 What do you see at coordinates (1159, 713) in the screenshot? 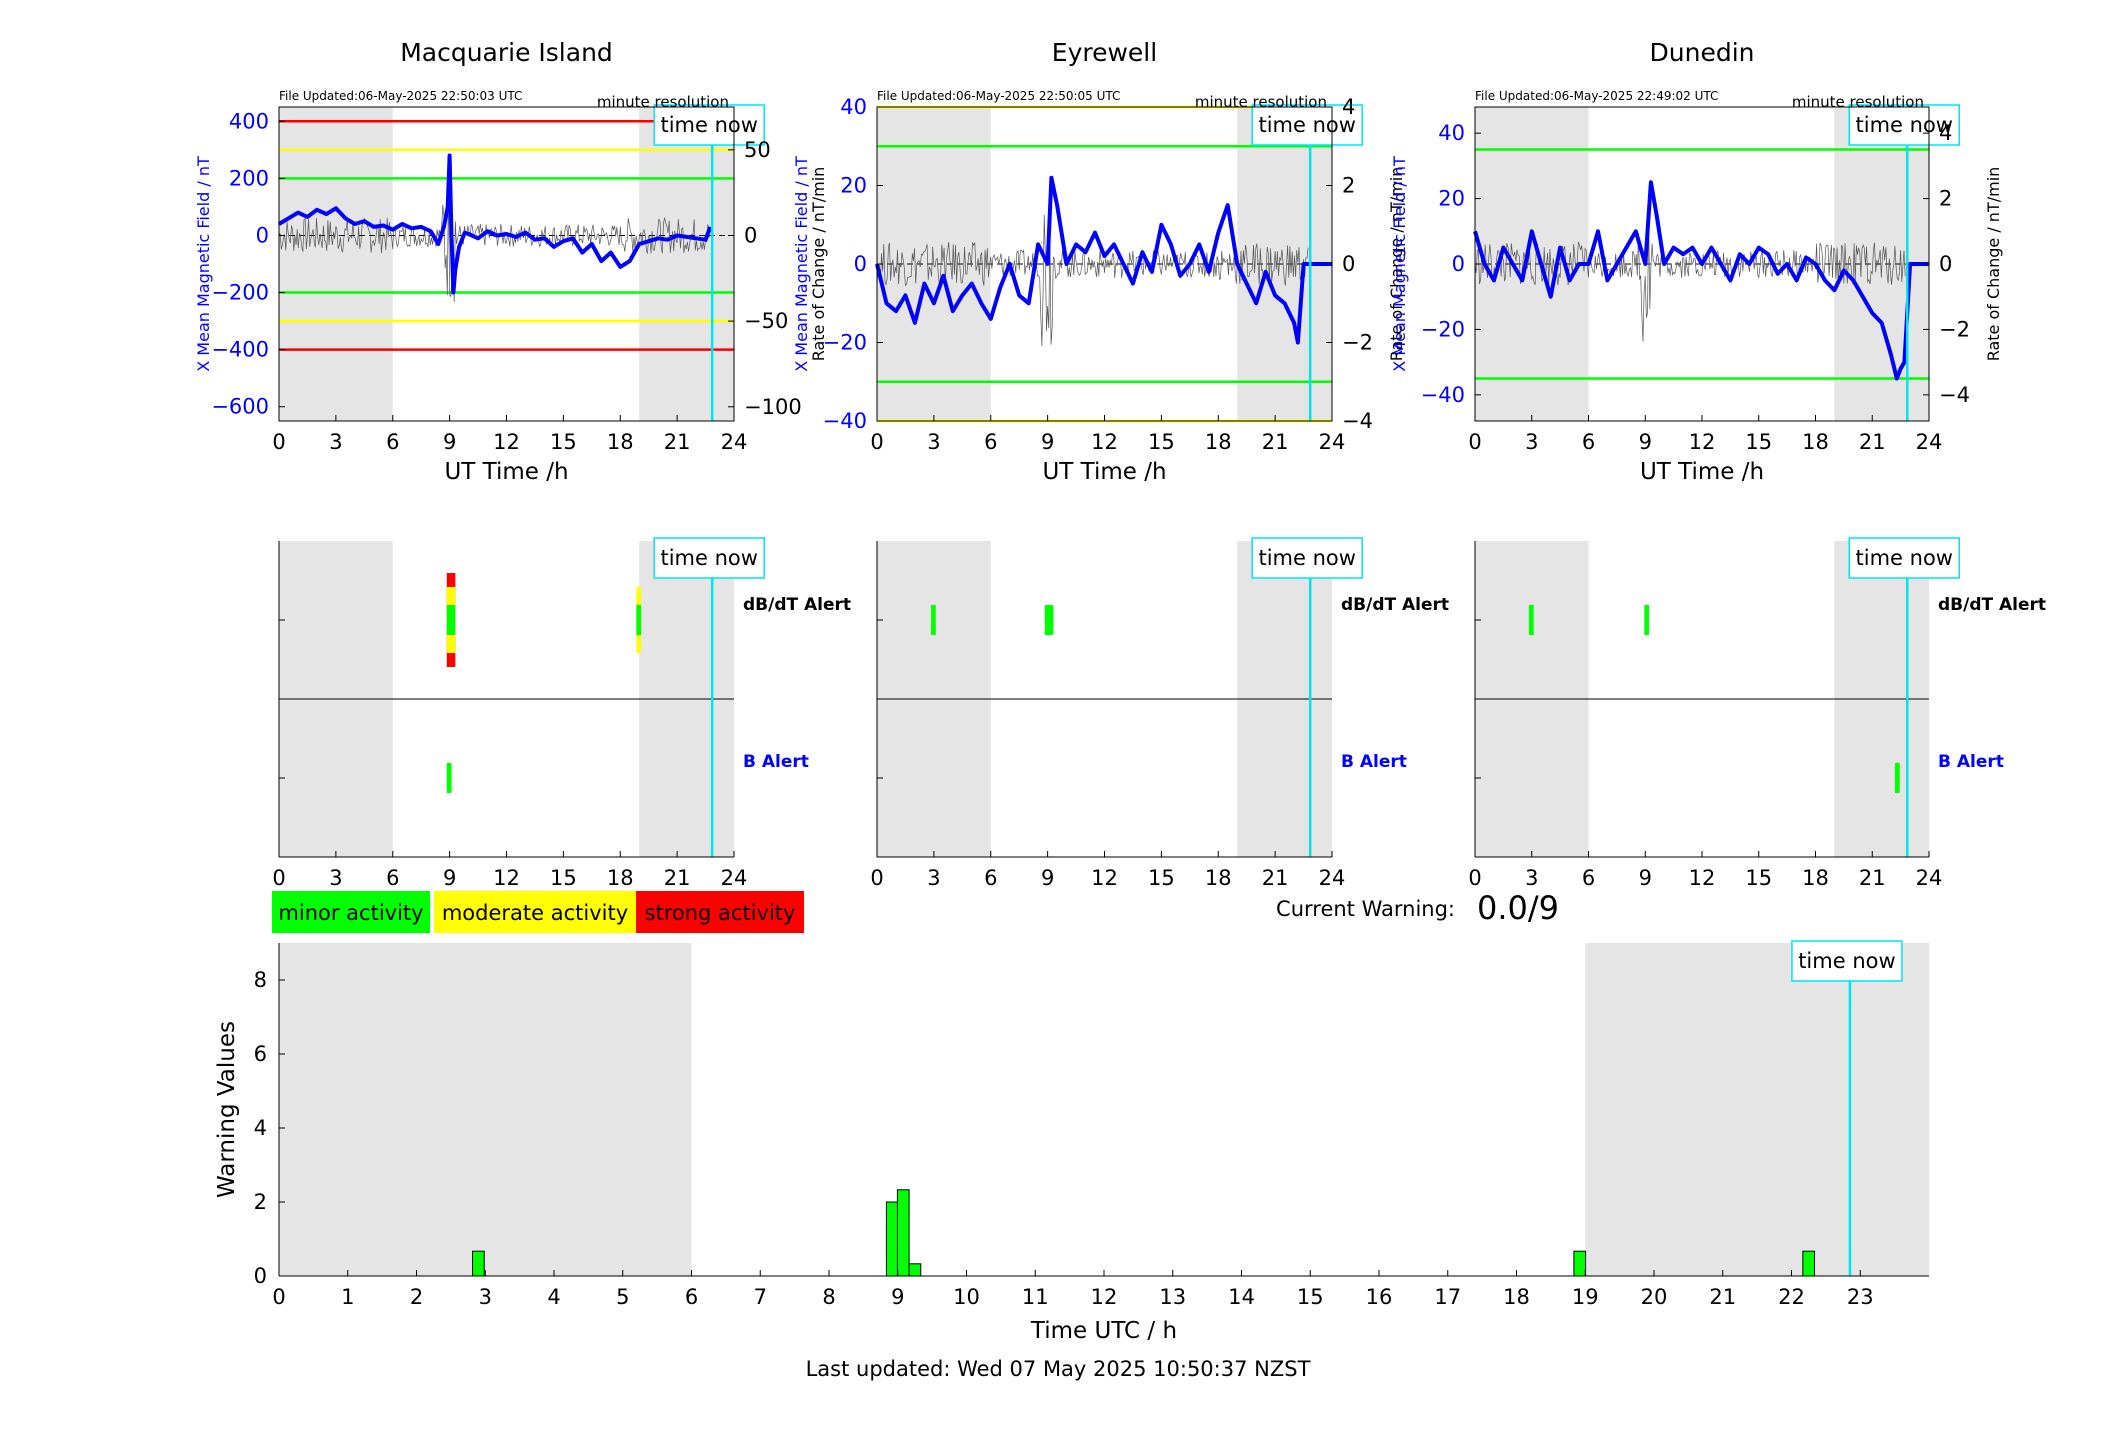
I see `alert-panel-2: time now 0 3 6 9 12 15 18 21 24 dB/dT Alert B Alert` at bounding box center [1159, 713].